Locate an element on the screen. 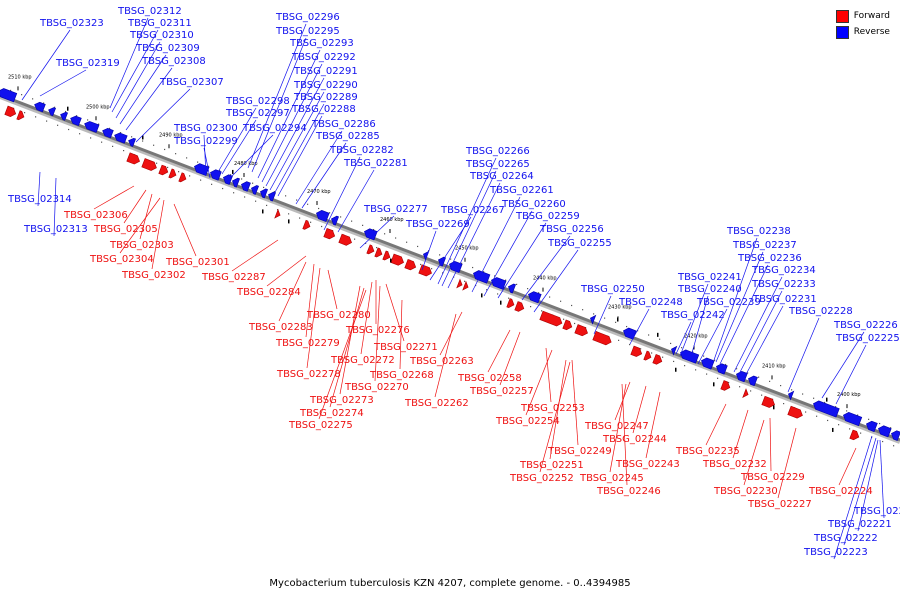 The width and height of the screenshot is (900, 600). tick-label: 2490 kbp is located at coordinates (171, 135).